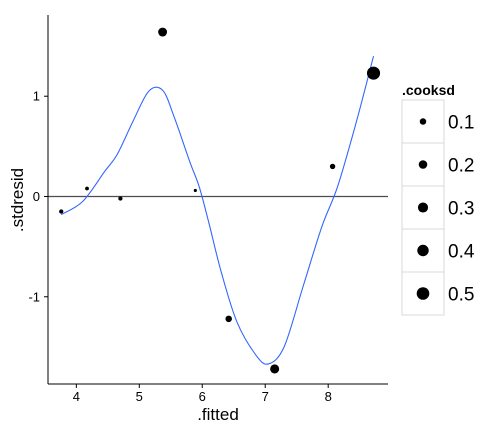  What do you see at coordinates (461, 252) in the screenshot?
I see `legend-label: 0.4` at bounding box center [461, 252].